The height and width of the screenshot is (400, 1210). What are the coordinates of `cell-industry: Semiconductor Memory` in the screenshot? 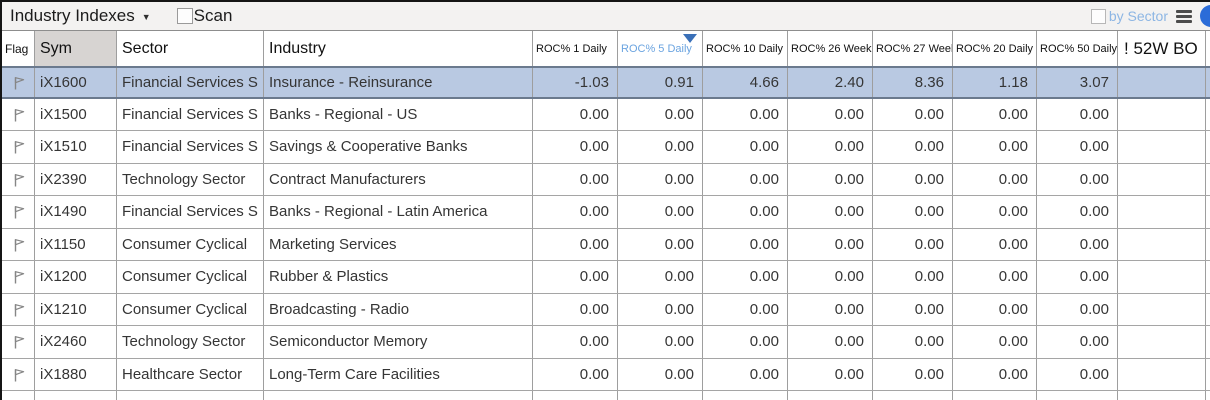 It's located at (398, 342).